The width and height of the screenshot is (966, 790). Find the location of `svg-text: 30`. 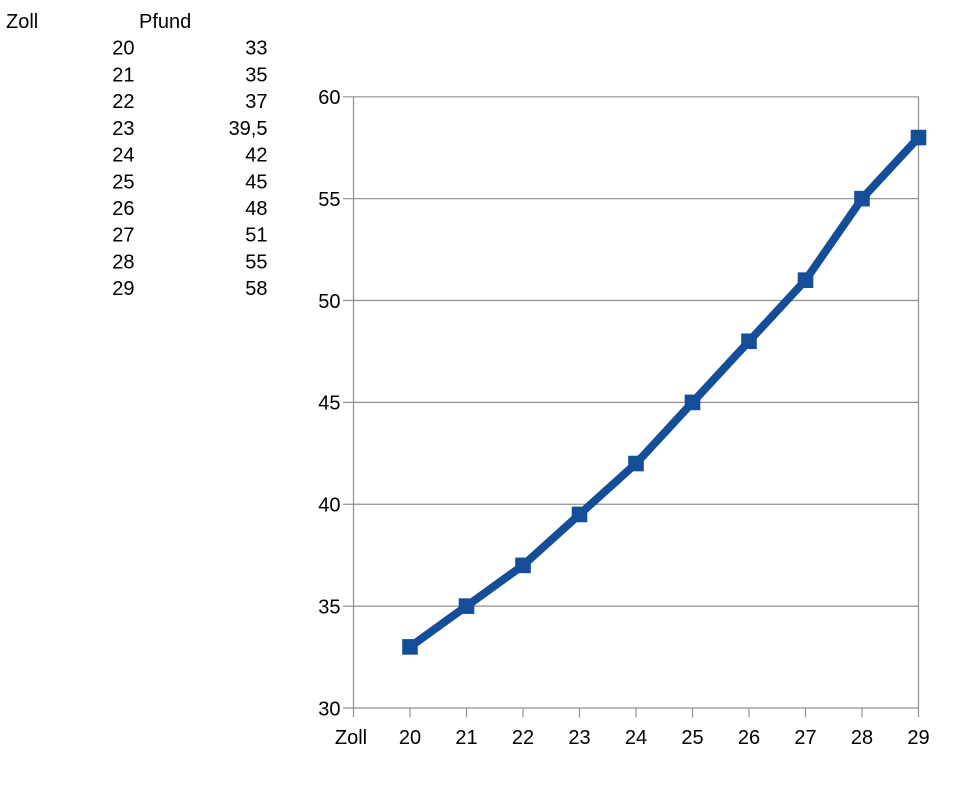

svg-text: 30 is located at coordinates (329, 709).